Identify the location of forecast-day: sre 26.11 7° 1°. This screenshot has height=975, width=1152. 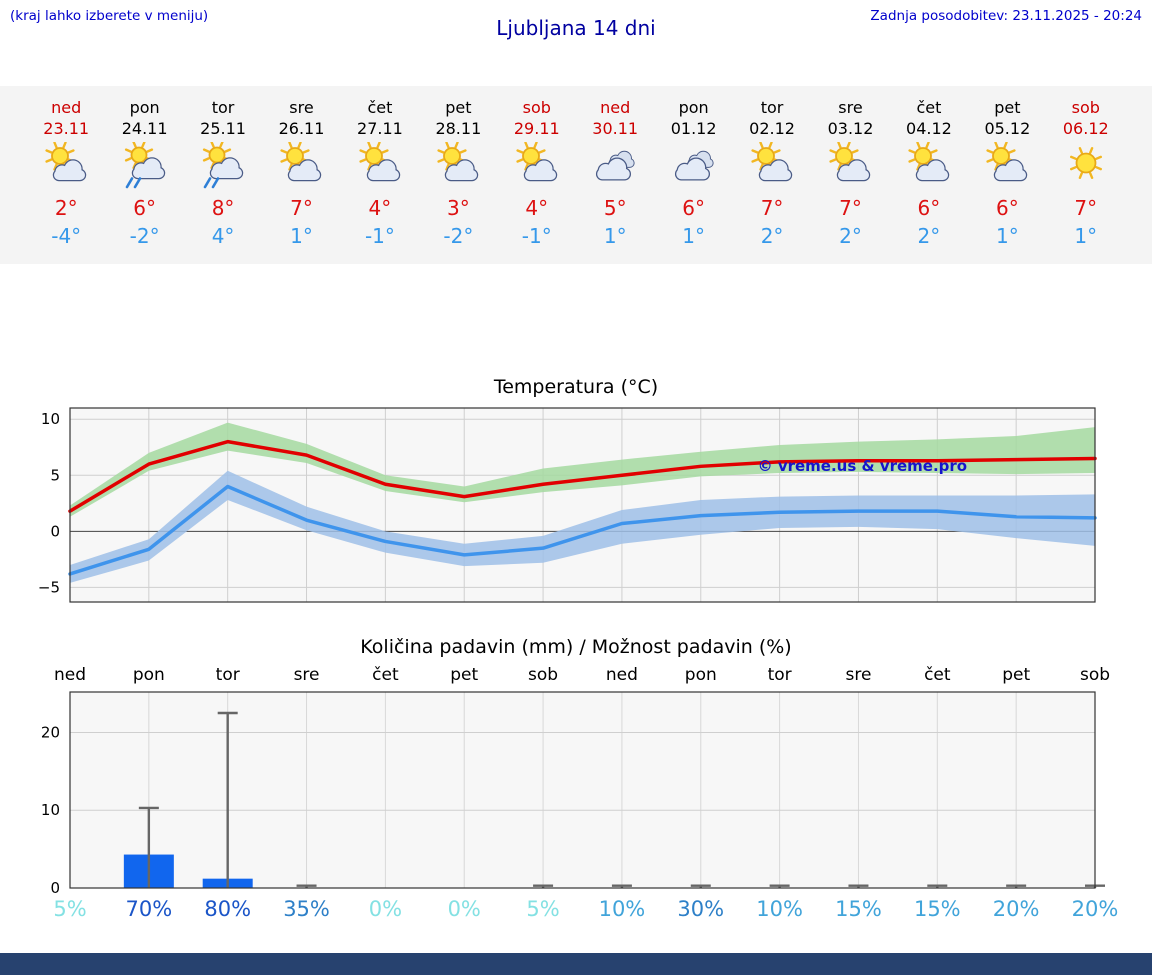
(301, 173).